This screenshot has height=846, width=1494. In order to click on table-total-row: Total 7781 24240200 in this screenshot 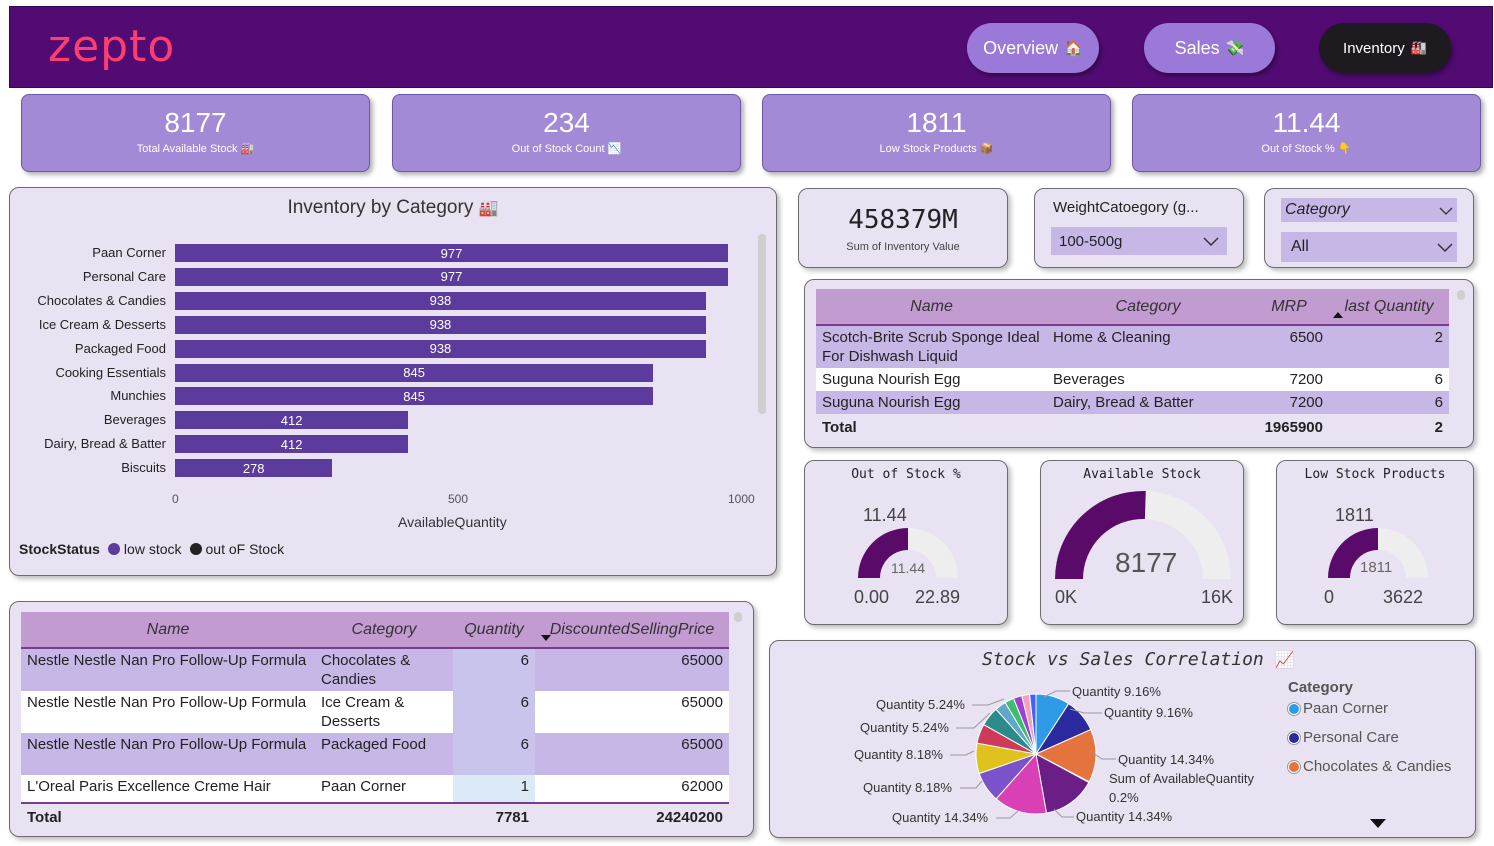, I will do `click(375, 817)`.